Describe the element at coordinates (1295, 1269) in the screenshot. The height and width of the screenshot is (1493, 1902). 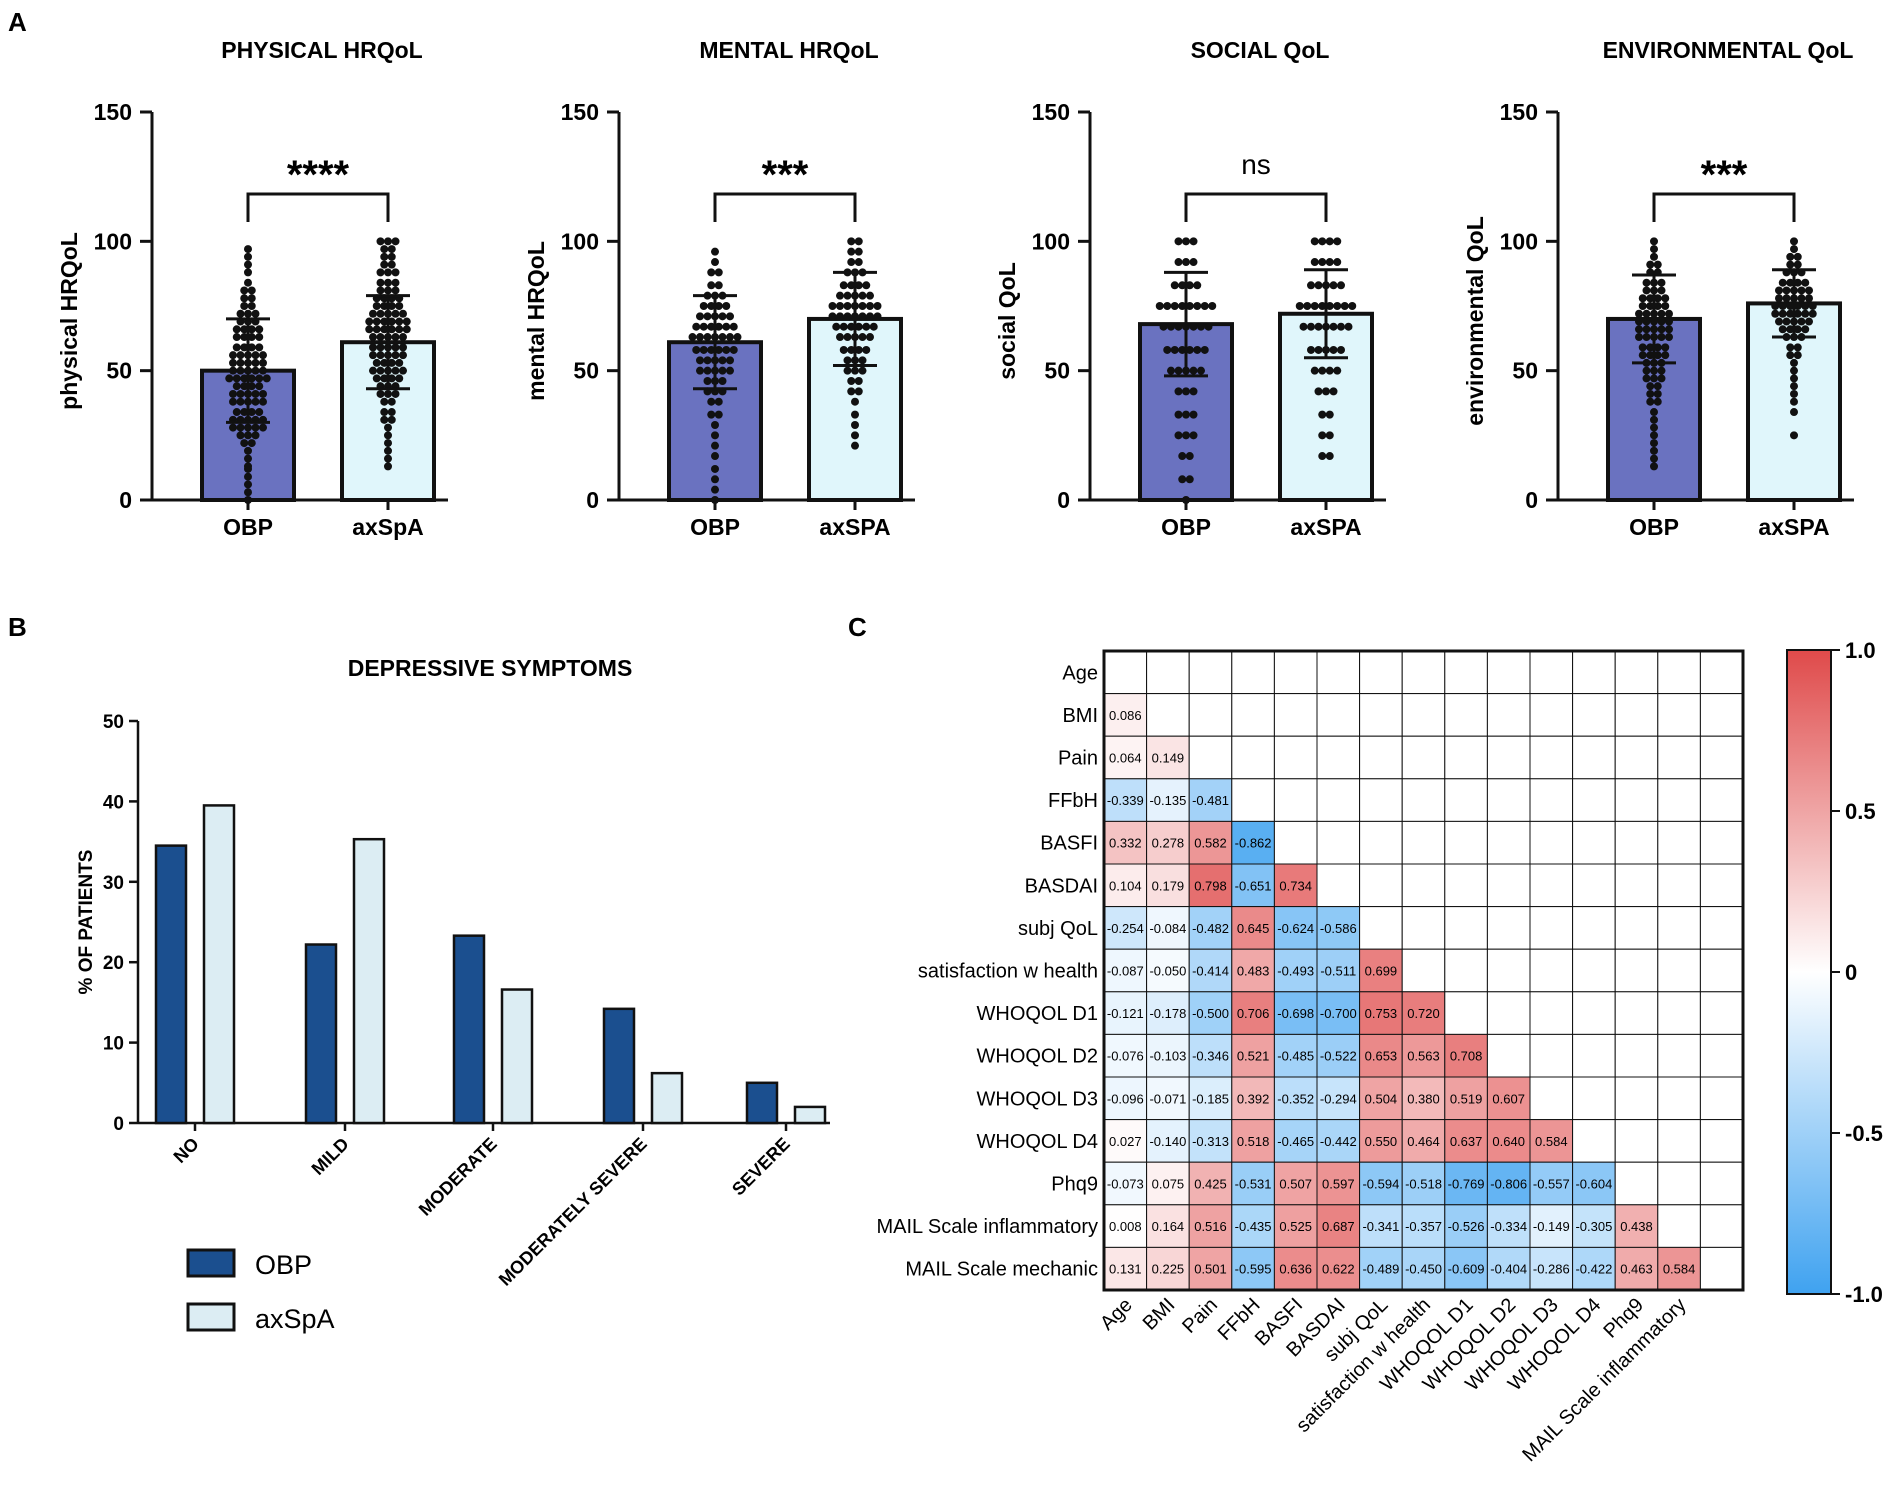
I see `heatmap-cell-value: 0.636` at that location.